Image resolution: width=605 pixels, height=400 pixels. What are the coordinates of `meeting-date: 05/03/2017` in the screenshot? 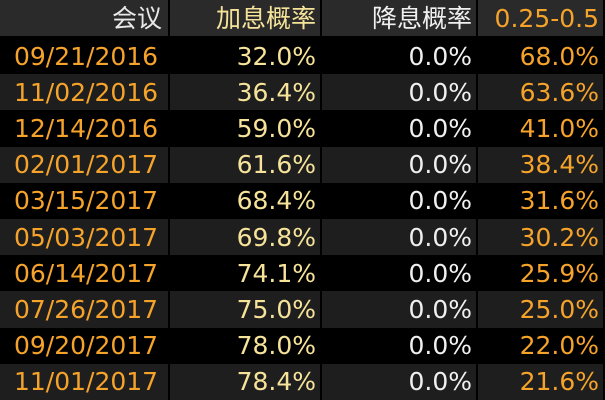 It's located at (85, 237).